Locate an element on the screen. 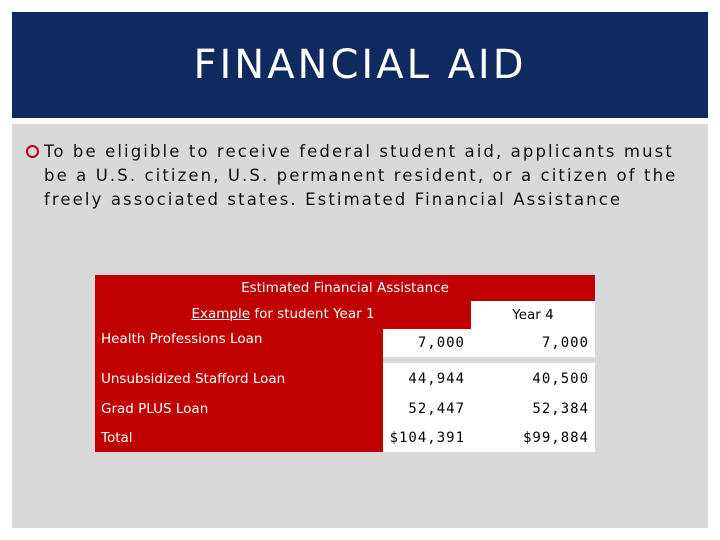  row-label: Grad PLUS Loan is located at coordinates (239, 409).